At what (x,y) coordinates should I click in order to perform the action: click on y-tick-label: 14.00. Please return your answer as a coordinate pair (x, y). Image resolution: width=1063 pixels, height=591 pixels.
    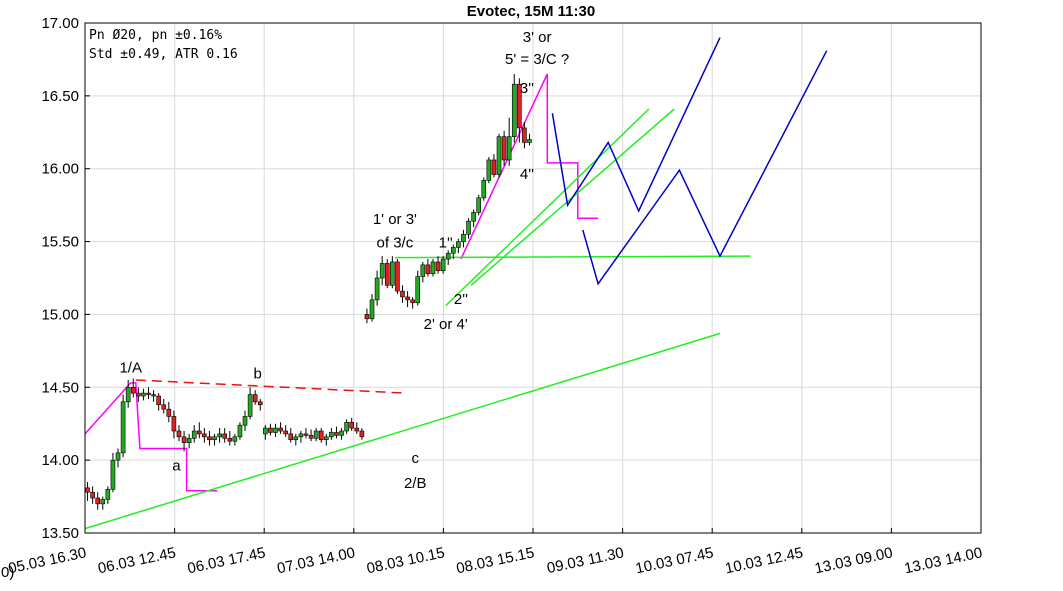
    Looking at the image, I should click on (60, 460).